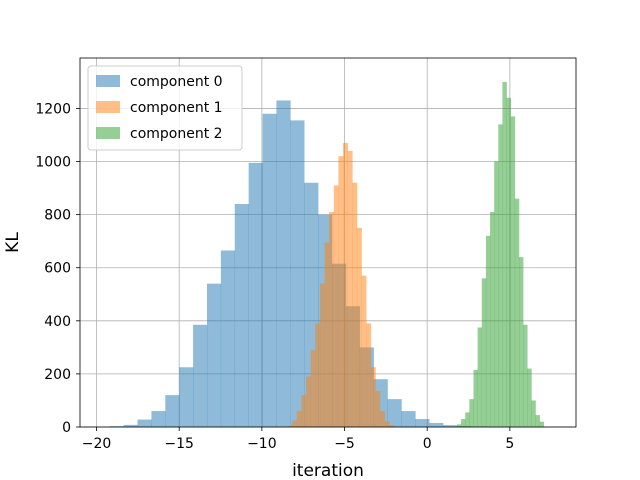 This screenshot has height=480, width=640. Describe the element at coordinates (427, 444) in the screenshot. I see `x-tick-label: 0` at that location.